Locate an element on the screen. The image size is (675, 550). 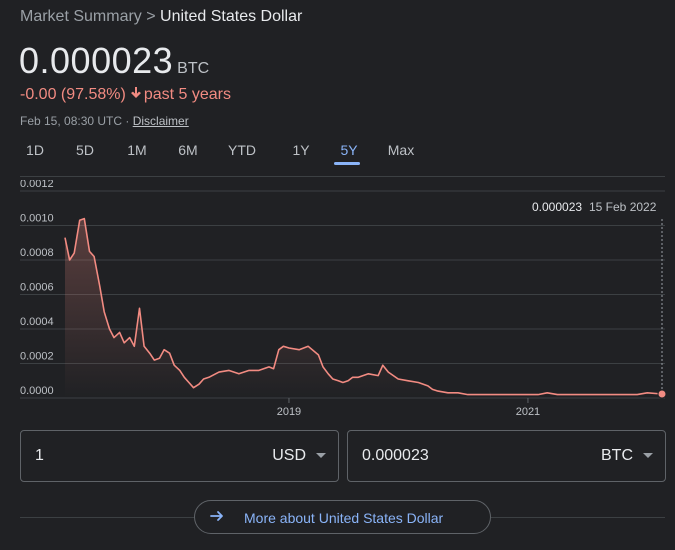
y-tick-label: 0.0004 is located at coordinates (37, 322).